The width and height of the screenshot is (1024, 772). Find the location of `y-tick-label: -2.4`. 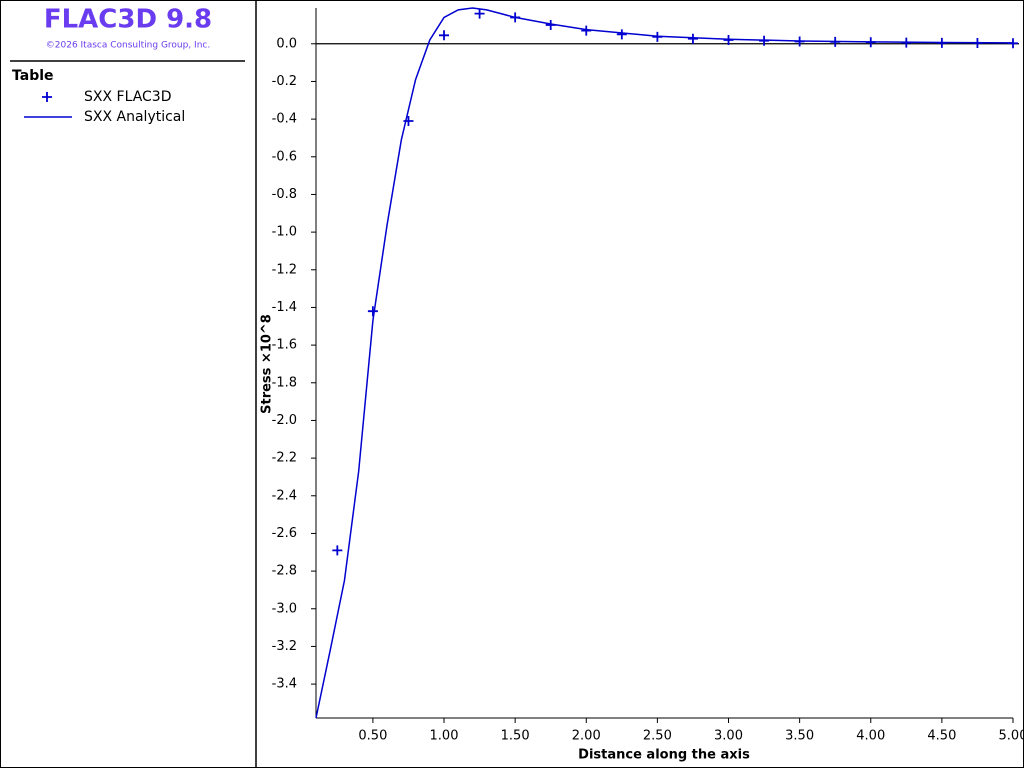

y-tick-label: -2.4 is located at coordinates (284, 495).